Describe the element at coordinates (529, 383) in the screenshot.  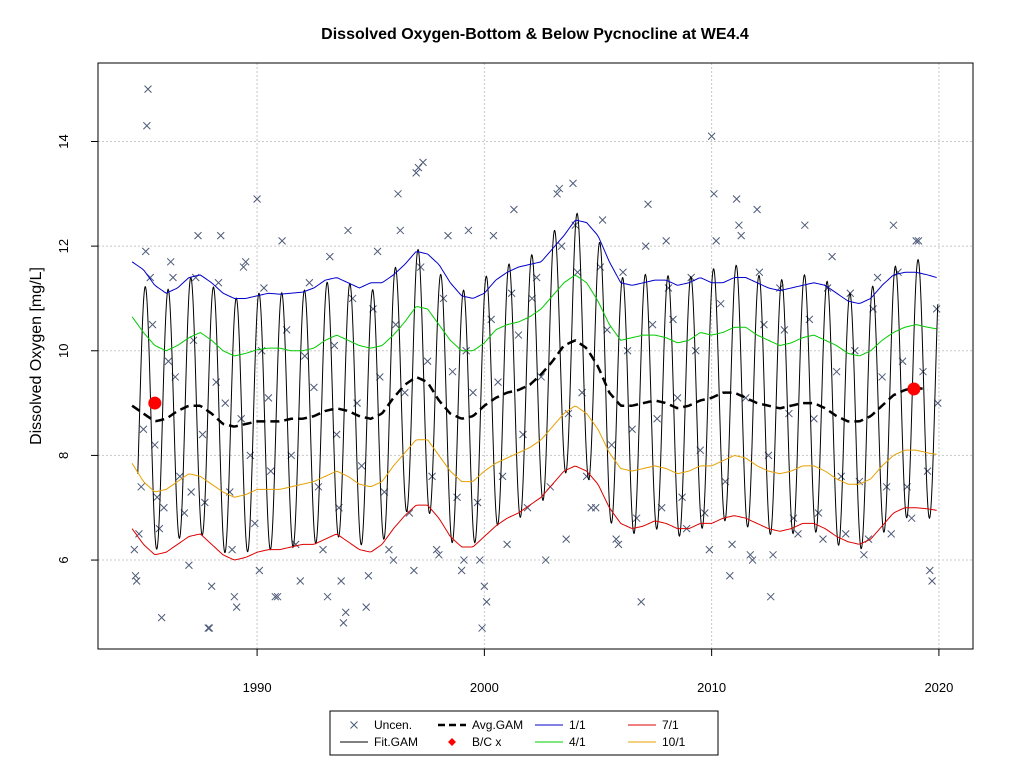
I see `series-line-avg-gam` at that location.